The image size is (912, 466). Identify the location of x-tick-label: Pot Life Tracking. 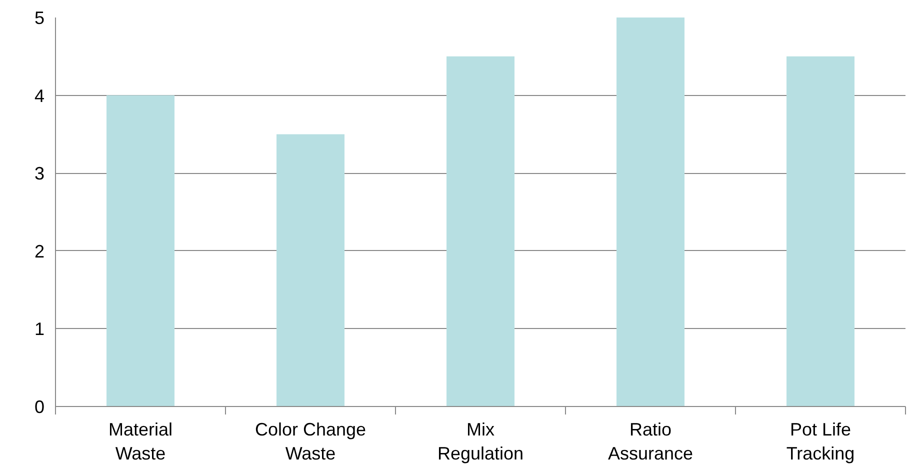
(820, 442).